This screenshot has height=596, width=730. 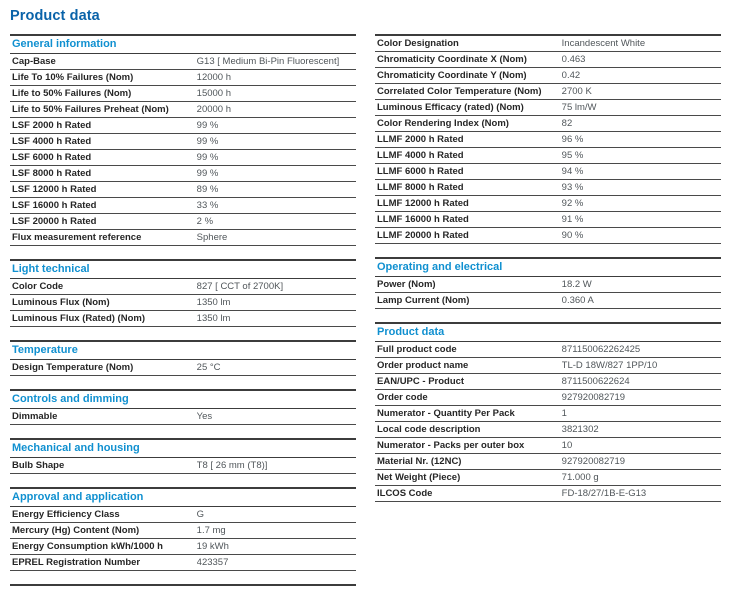 I want to click on section-title: Product data, so click(x=548, y=333).